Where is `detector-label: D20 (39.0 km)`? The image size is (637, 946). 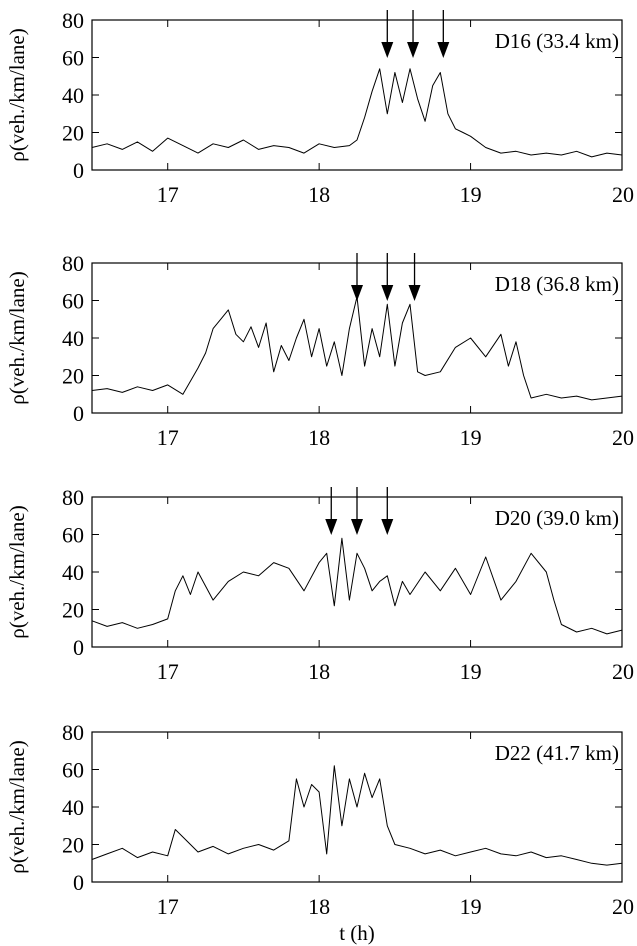
detector-label: D20 (39.0 km) is located at coordinates (557, 518).